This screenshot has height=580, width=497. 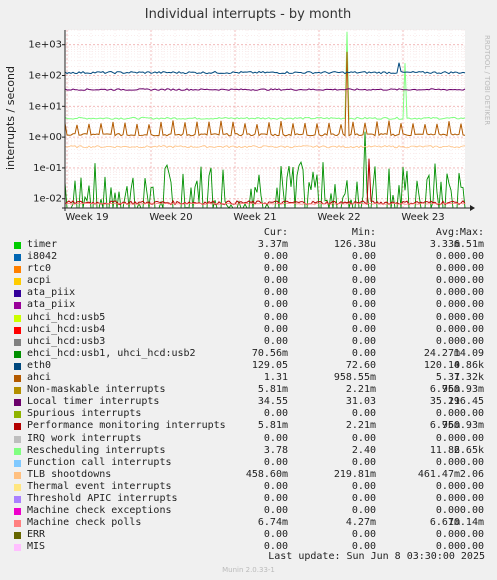 What do you see at coordinates (265, 89) in the screenshot?
I see `series-line-local-timer` at bounding box center [265, 89].